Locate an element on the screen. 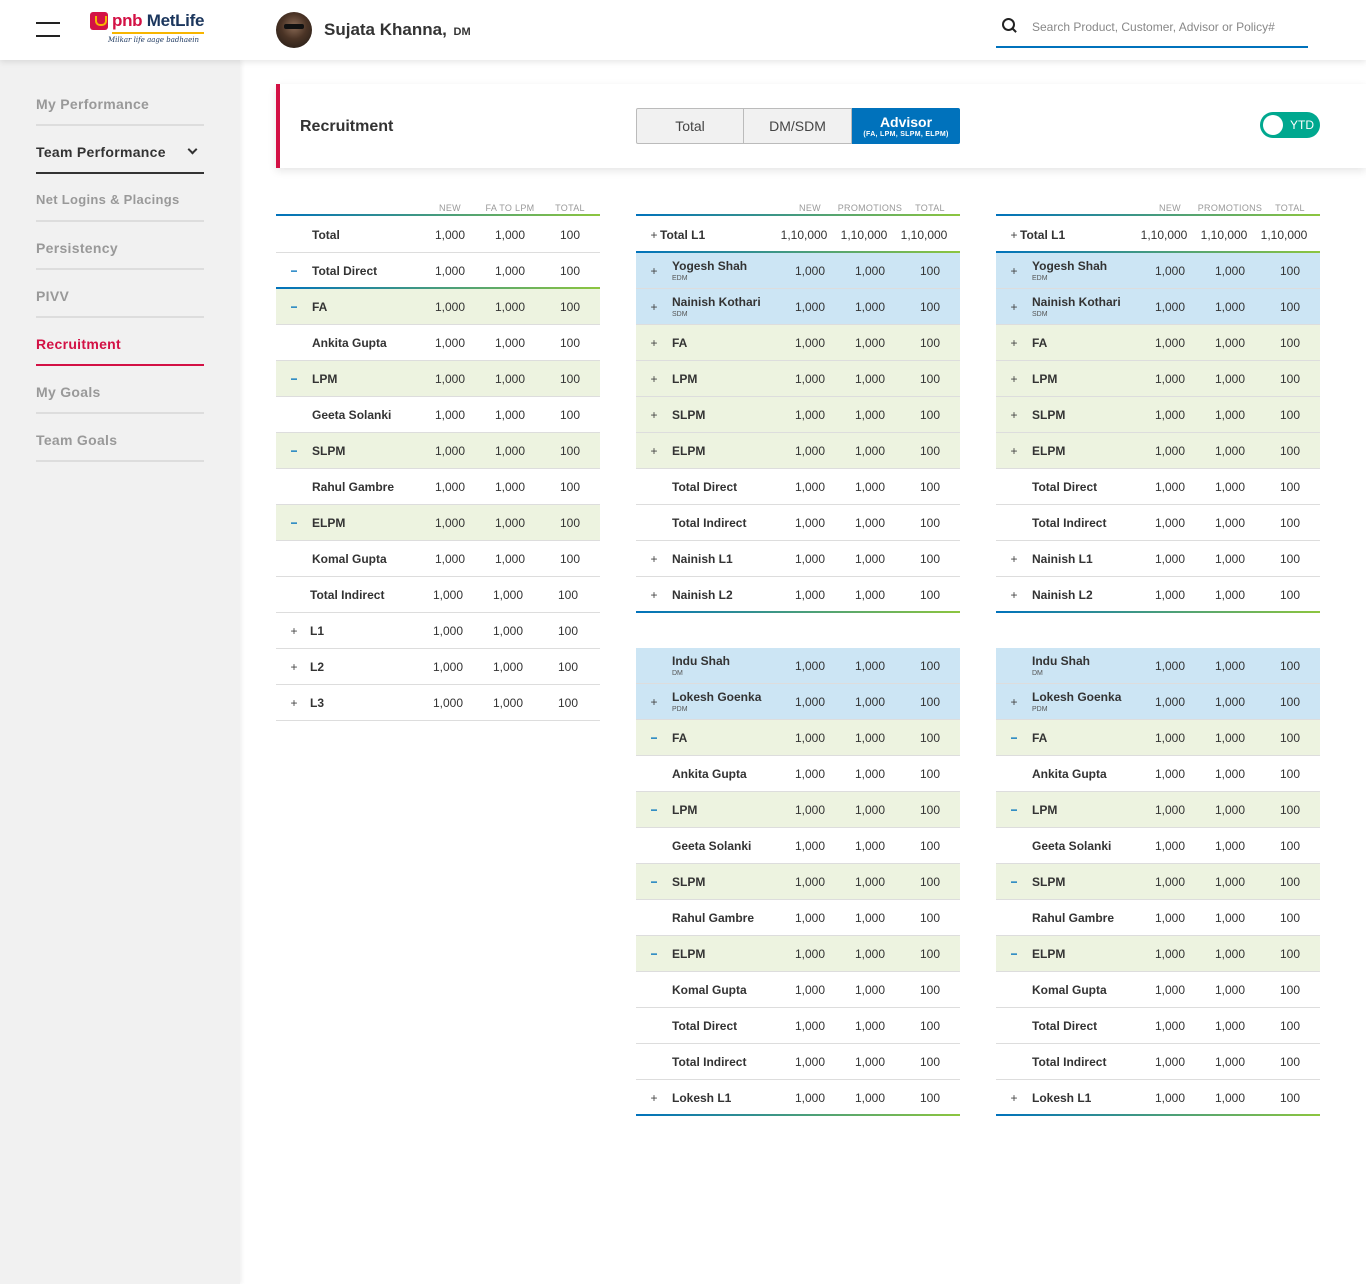  table-row: Rahul Gambre 1,000 1,000 100 is located at coordinates (438, 487).